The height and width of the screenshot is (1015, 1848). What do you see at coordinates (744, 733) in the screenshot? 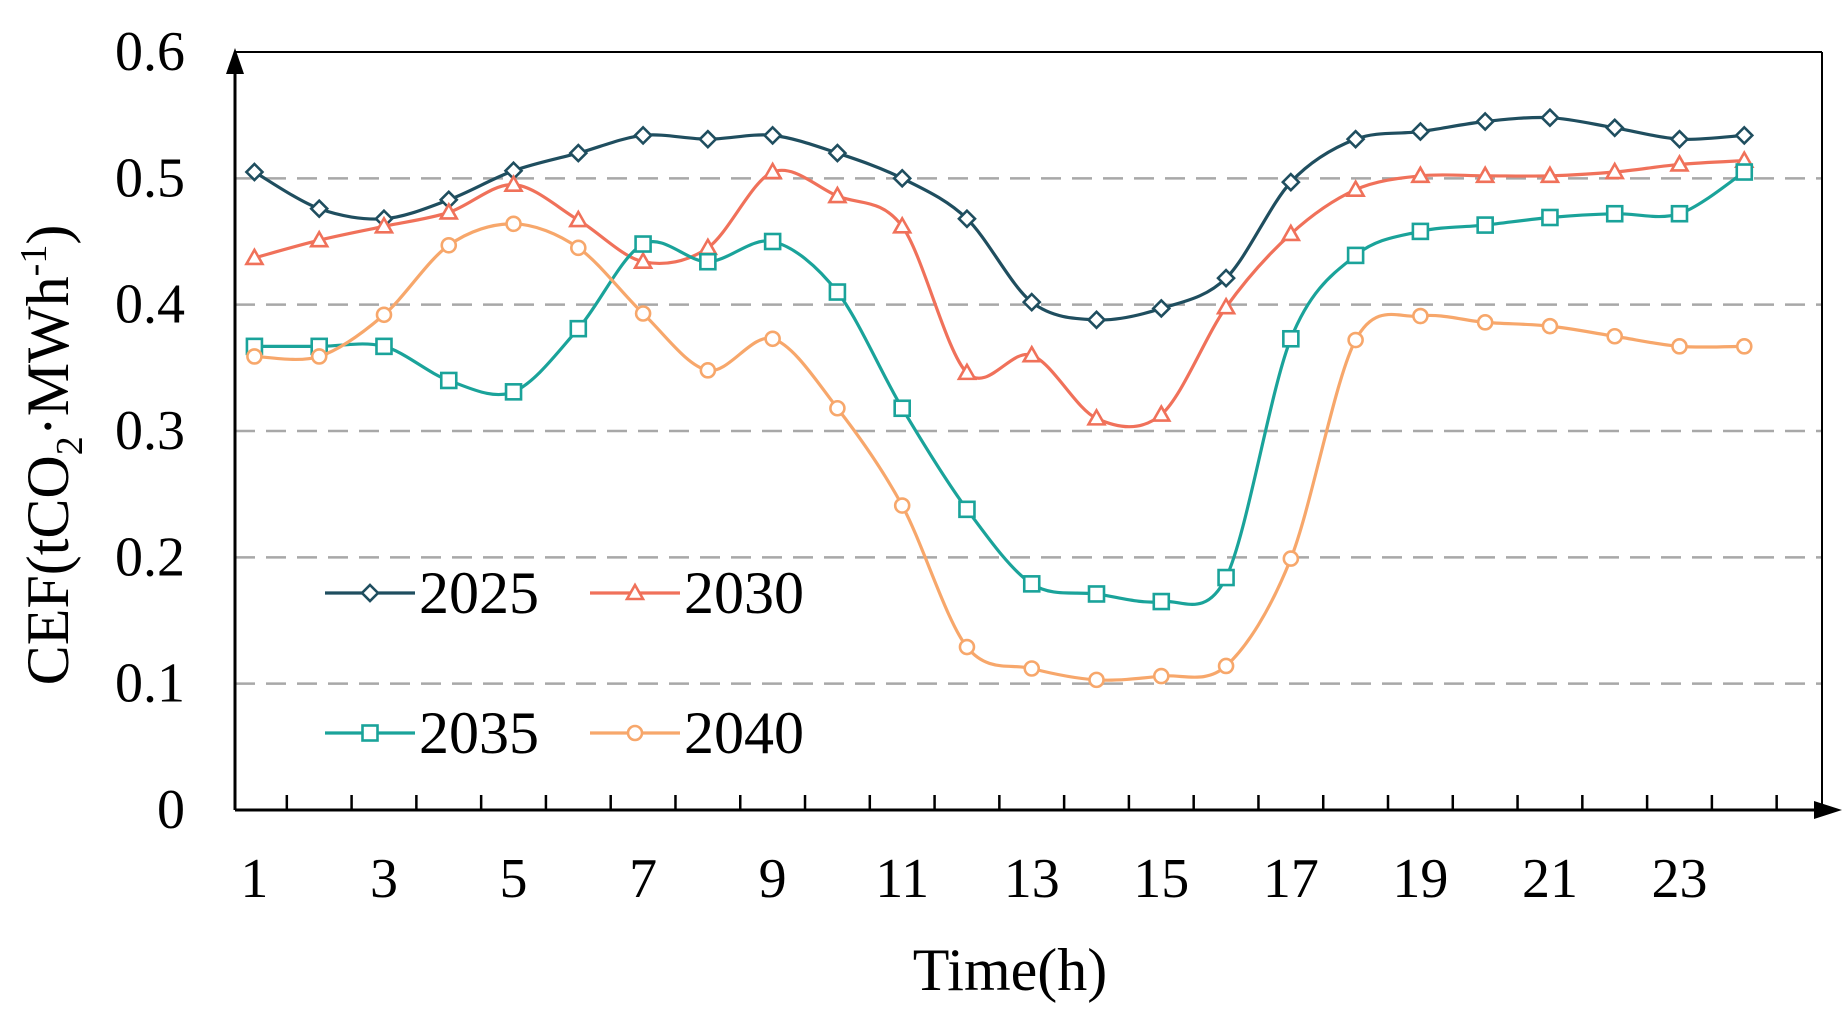
I see `legend-label: 2040` at bounding box center [744, 733].